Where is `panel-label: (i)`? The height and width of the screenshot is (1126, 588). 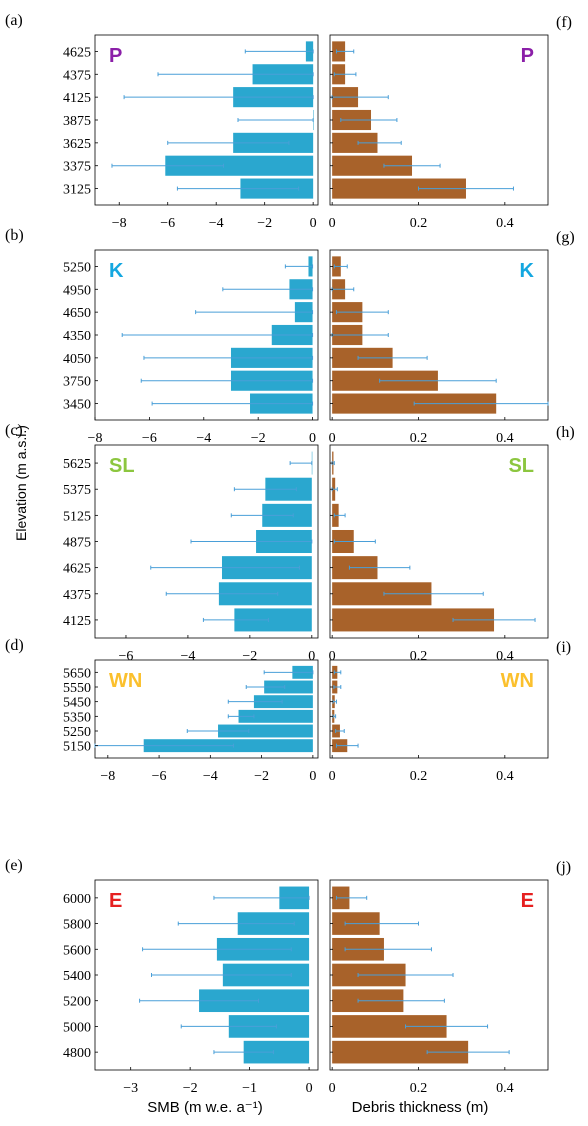
panel-label: (i) is located at coordinates (563, 647).